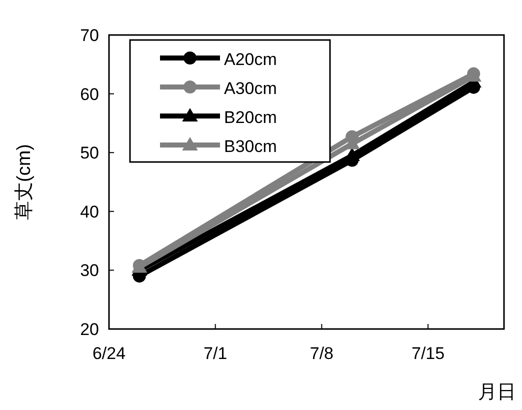  I want to click on x-tick-label: 7/15, so click(428, 353).